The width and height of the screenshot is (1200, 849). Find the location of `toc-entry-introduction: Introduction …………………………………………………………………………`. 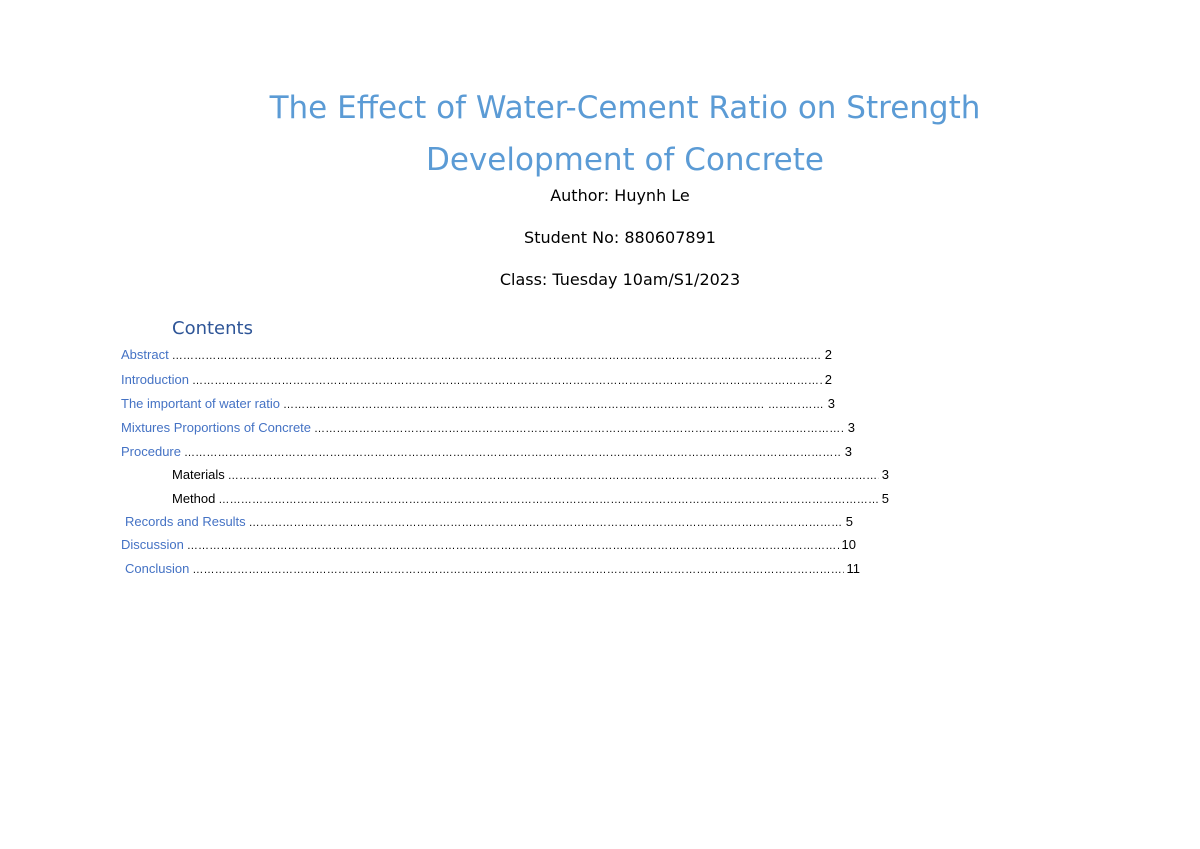

toc-entry-introduction: Introduction ………………………………………………………………………… is located at coordinates (476, 380).